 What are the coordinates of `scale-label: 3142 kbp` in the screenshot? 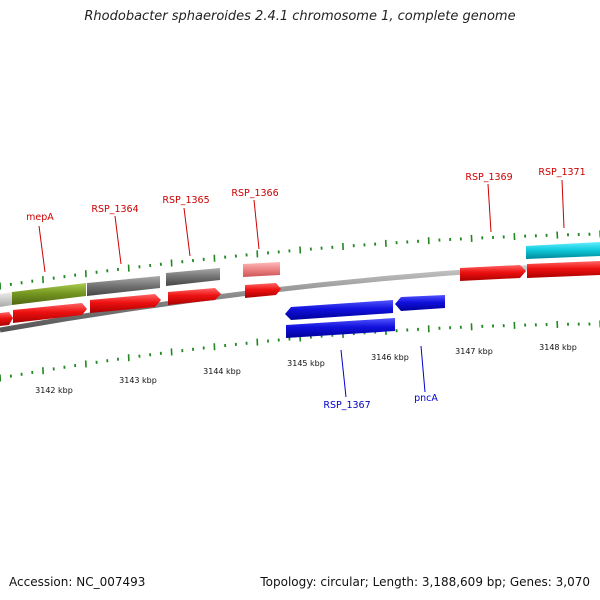 It's located at (54, 390).